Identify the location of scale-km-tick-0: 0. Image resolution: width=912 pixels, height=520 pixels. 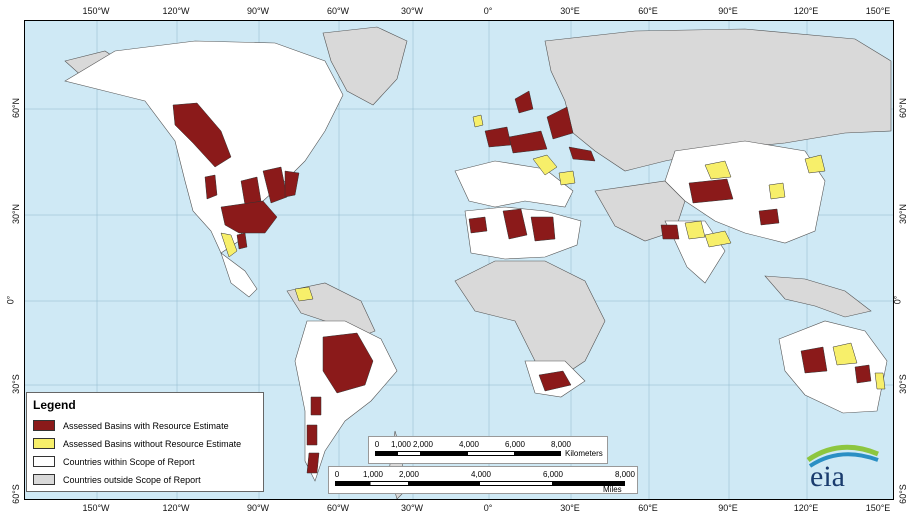
(377, 444).